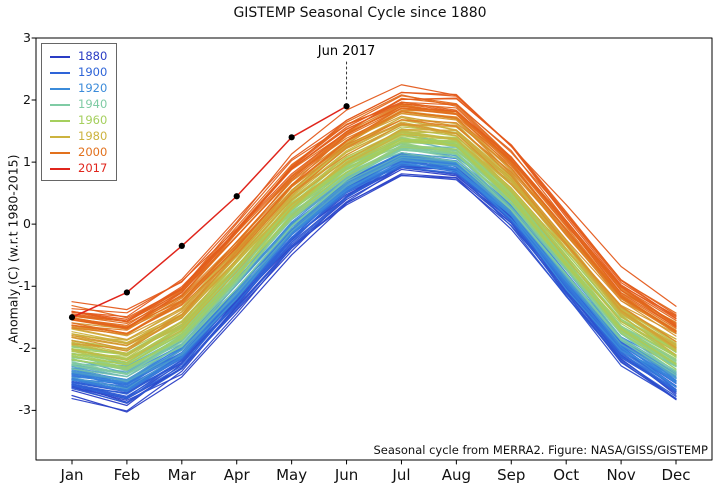  What do you see at coordinates (292, 475) in the screenshot?
I see `x-tick-label-may: May` at bounding box center [292, 475].